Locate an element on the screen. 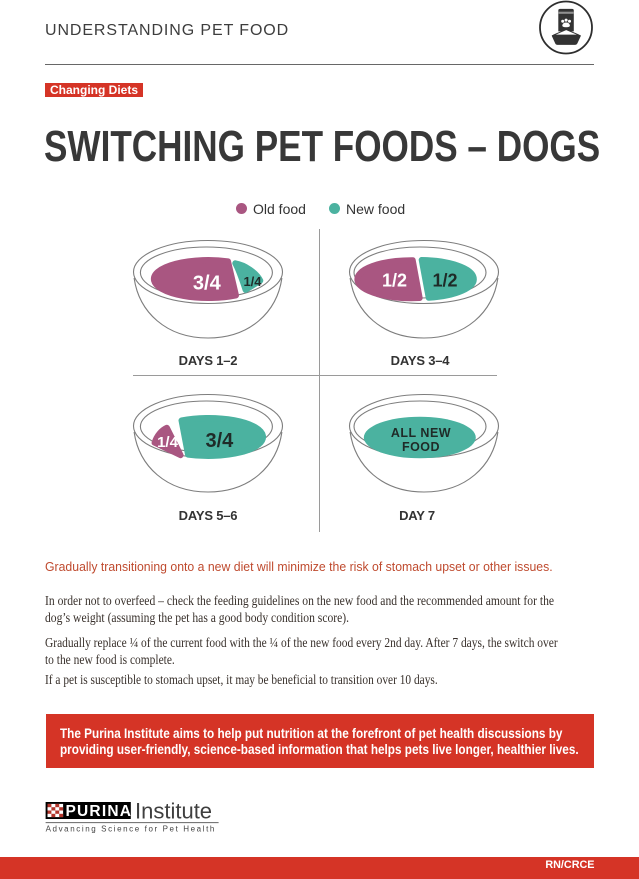 The height and width of the screenshot is (879, 639). svg-text: FOOD is located at coordinates (421, 447).